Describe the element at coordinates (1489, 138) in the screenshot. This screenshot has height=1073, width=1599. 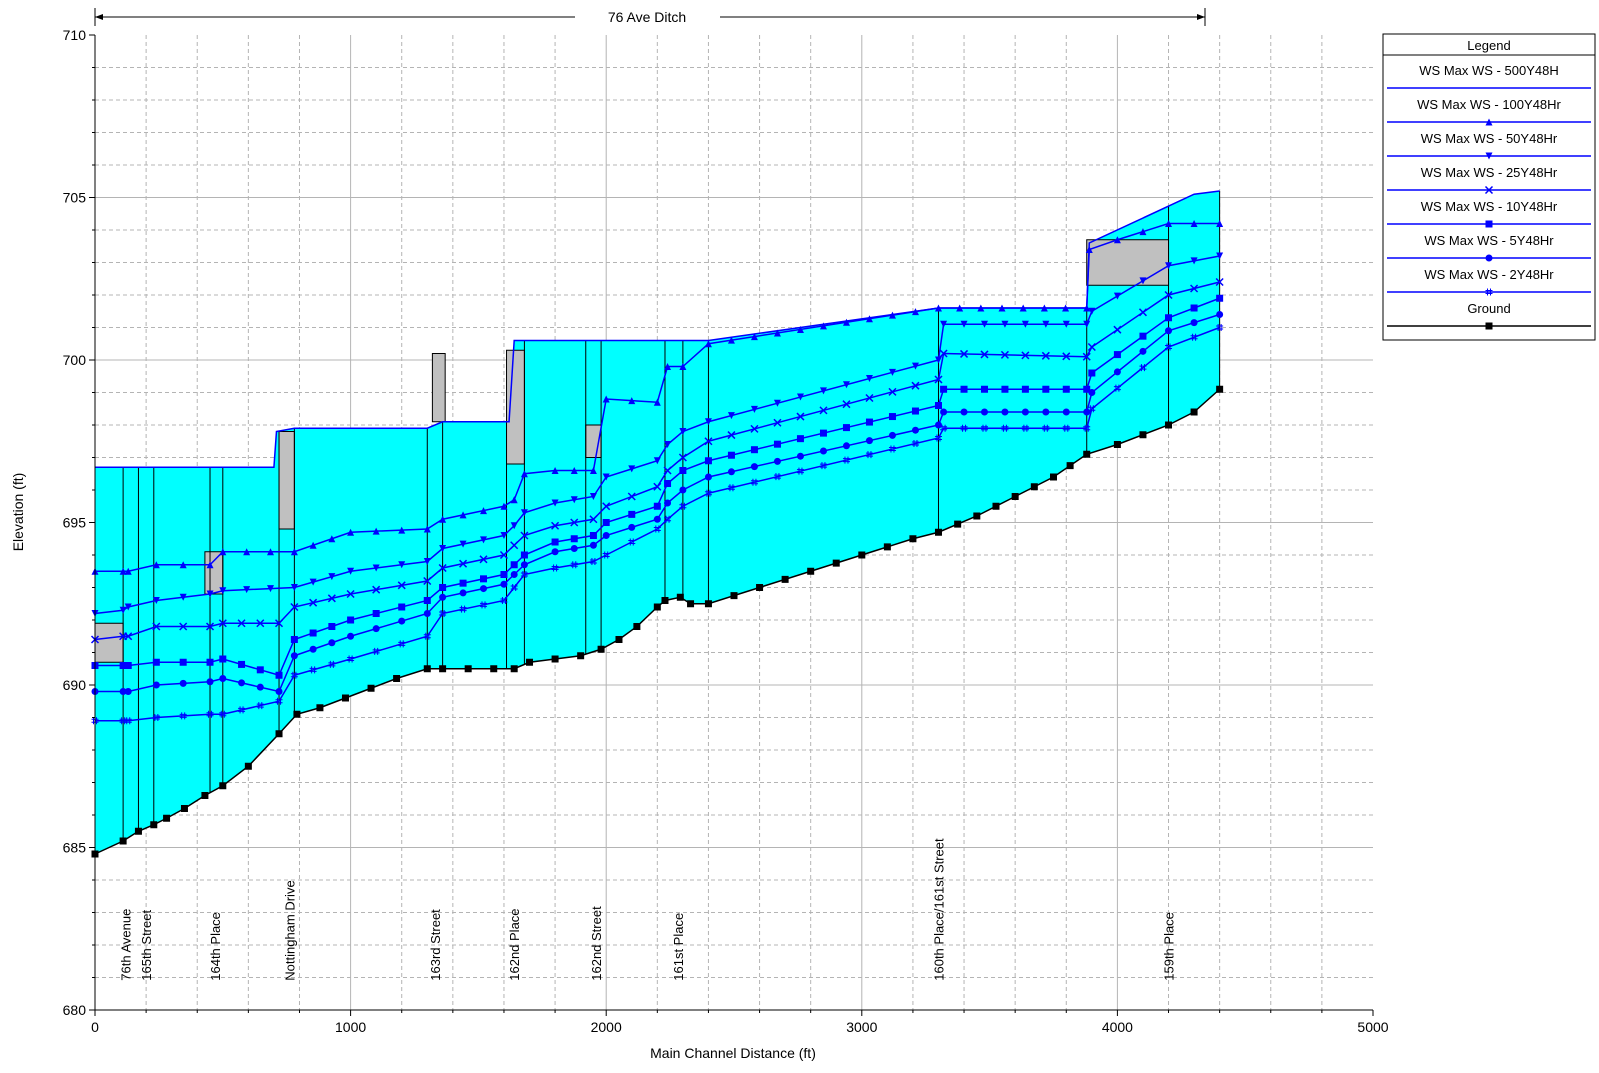
I see `legend-entry-label: WS Max WS - 50Y48Hr` at that location.